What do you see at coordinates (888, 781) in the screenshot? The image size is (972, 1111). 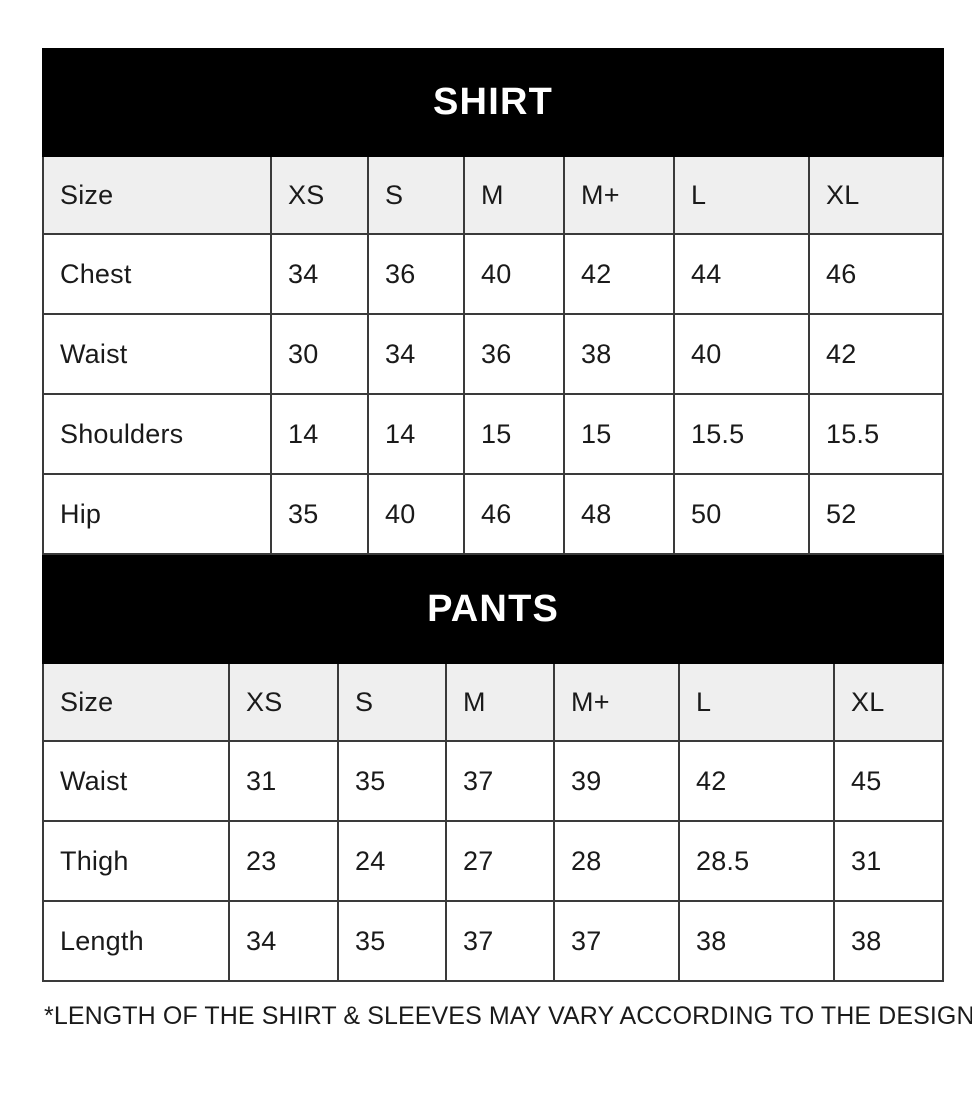 I see `pants-waist-xl: 45` at bounding box center [888, 781].